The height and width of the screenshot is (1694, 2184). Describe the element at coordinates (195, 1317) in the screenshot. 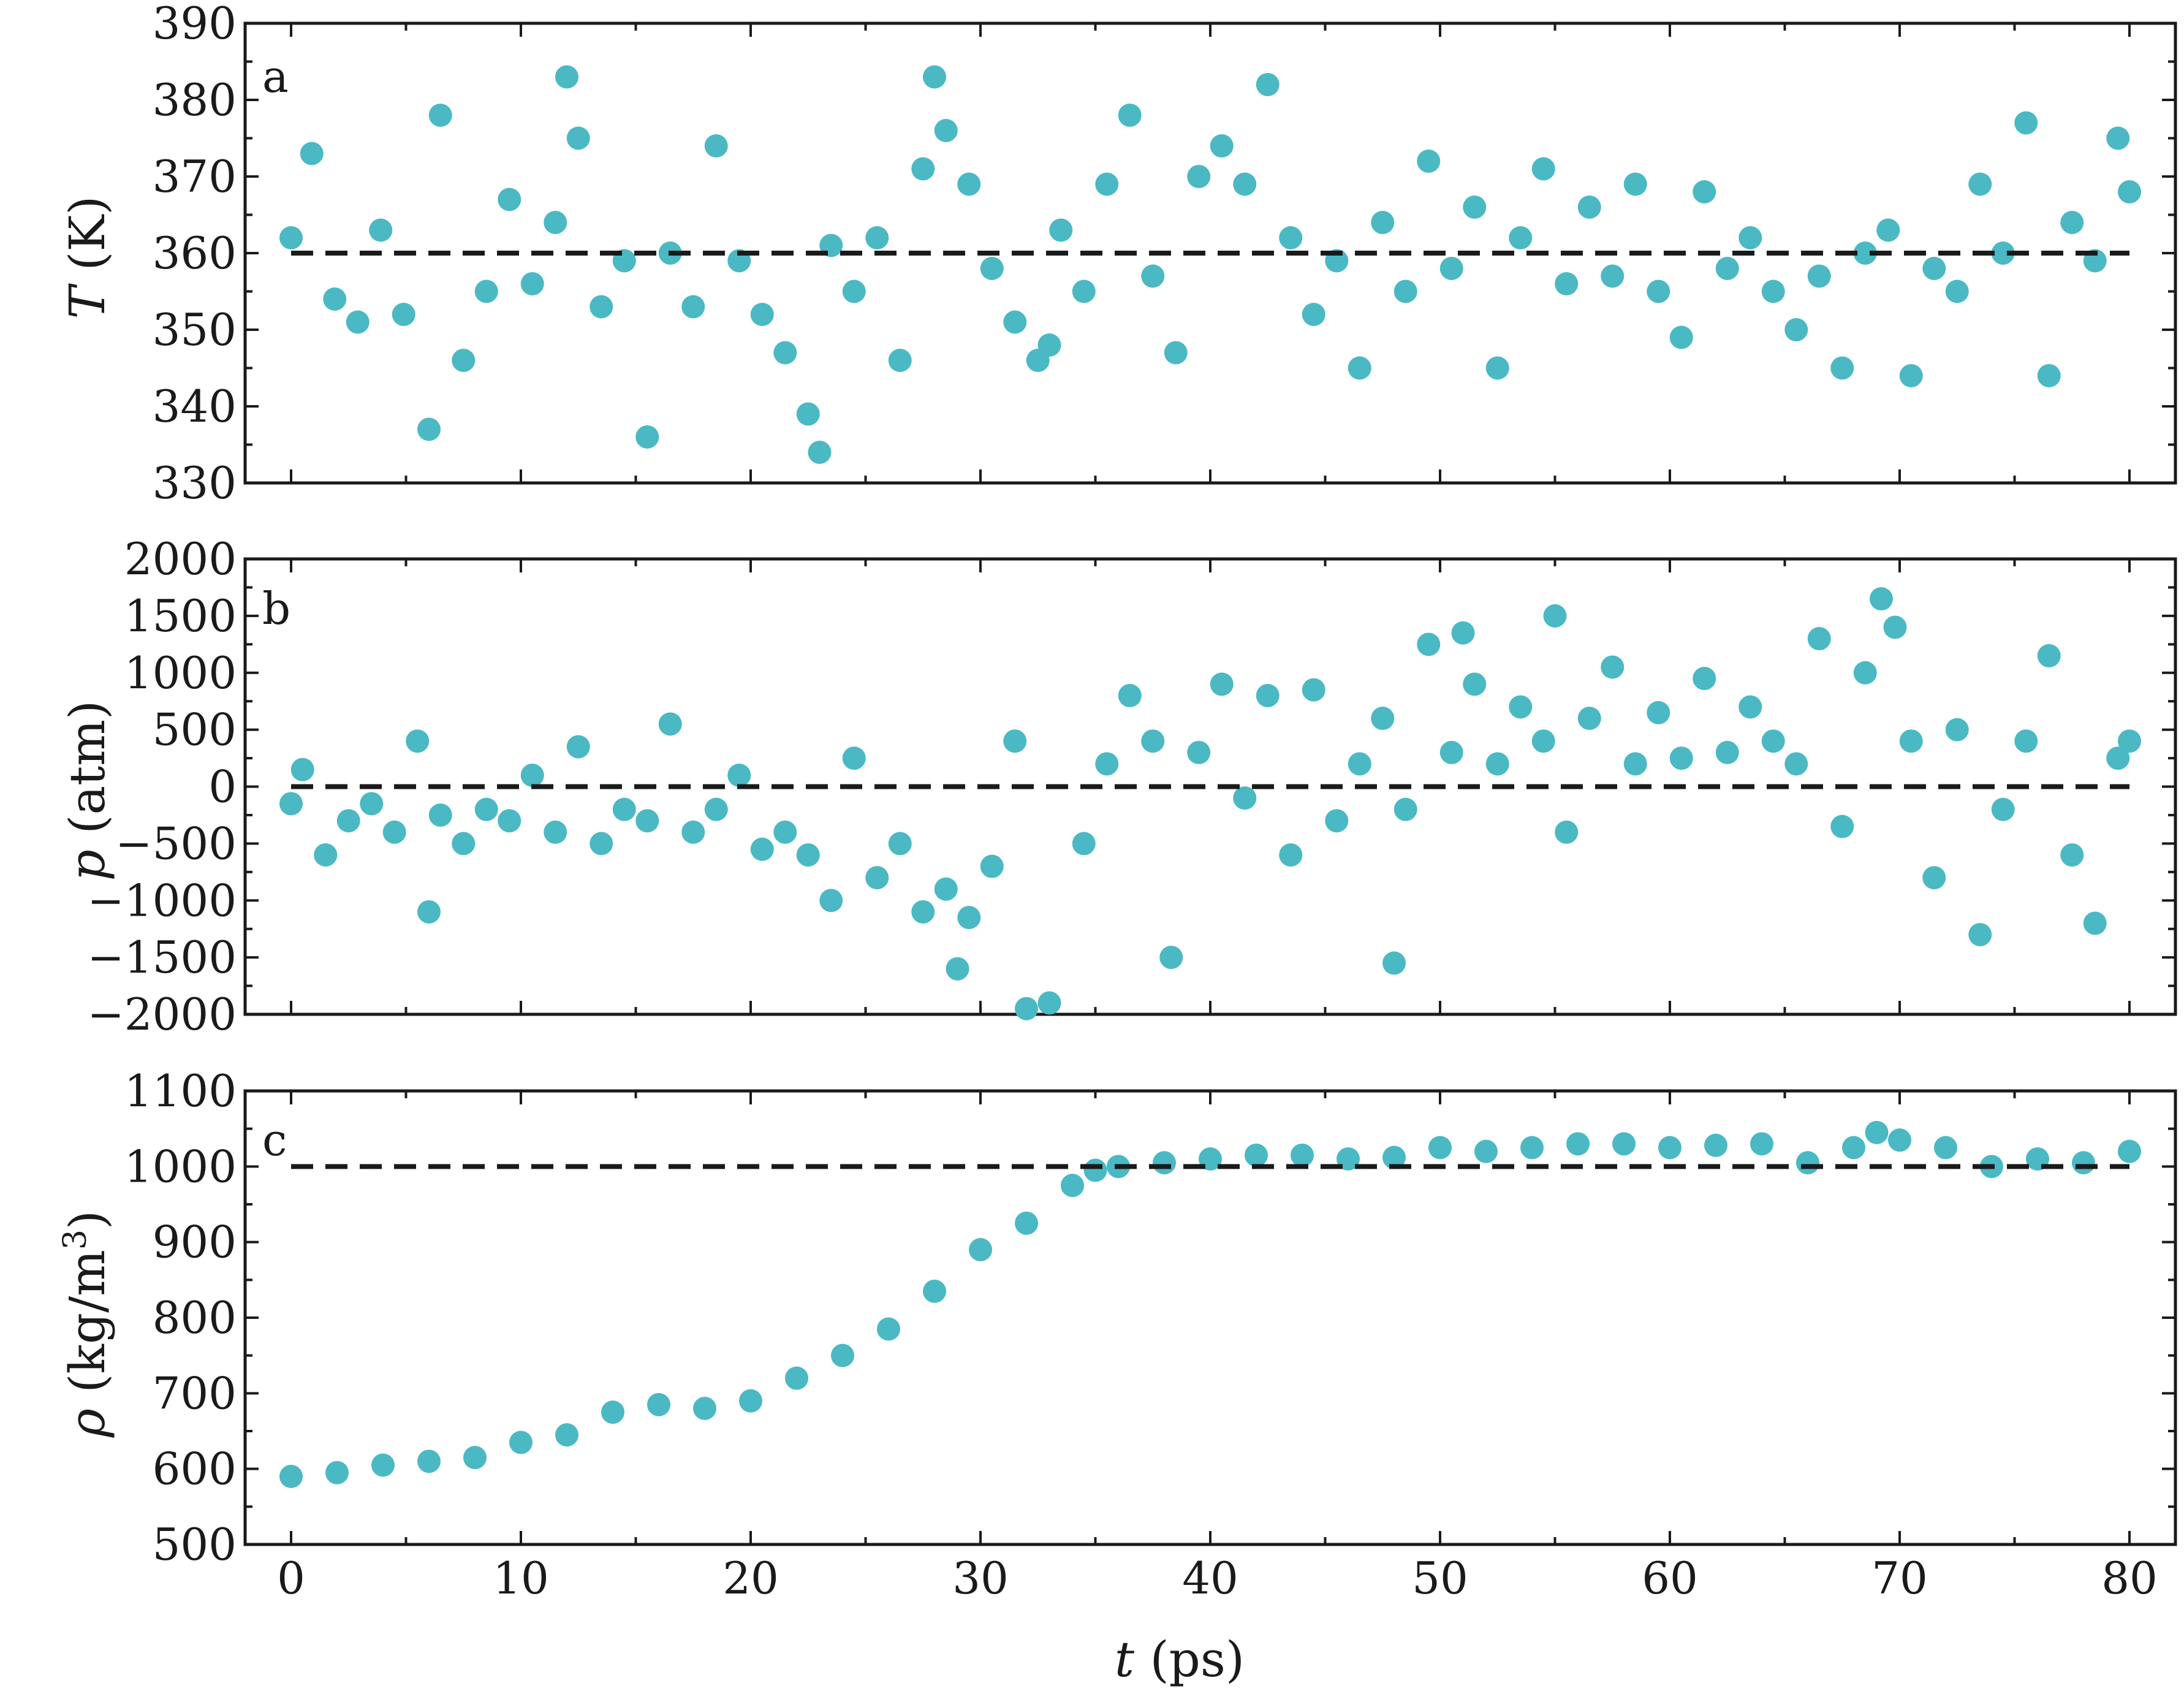

I see `y-tick-label: 800` at that location.